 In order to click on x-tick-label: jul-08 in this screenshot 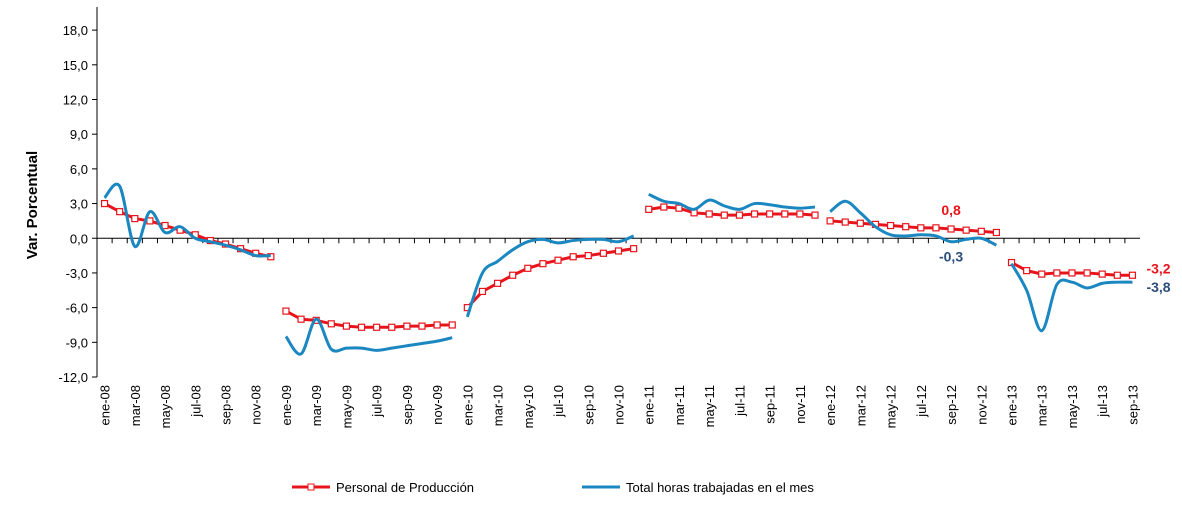, I will do `click(195, 401)`.